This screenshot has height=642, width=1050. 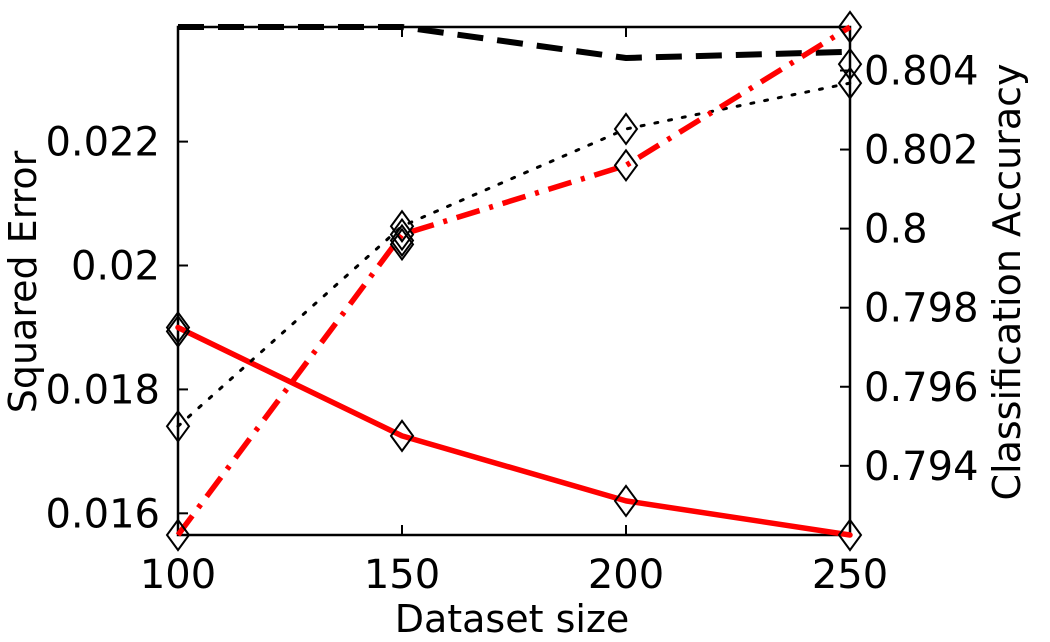 I want to click on x-tick-label: 100, so click(x=178, y=575).